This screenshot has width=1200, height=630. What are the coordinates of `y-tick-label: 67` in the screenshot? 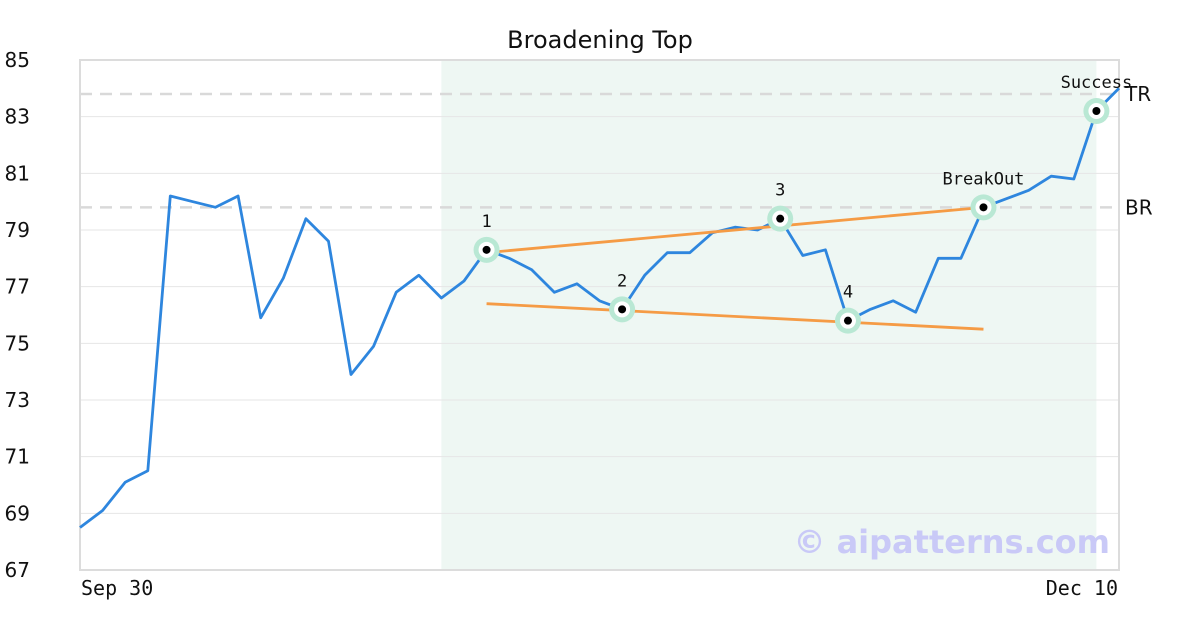 It's located at (17, 570).